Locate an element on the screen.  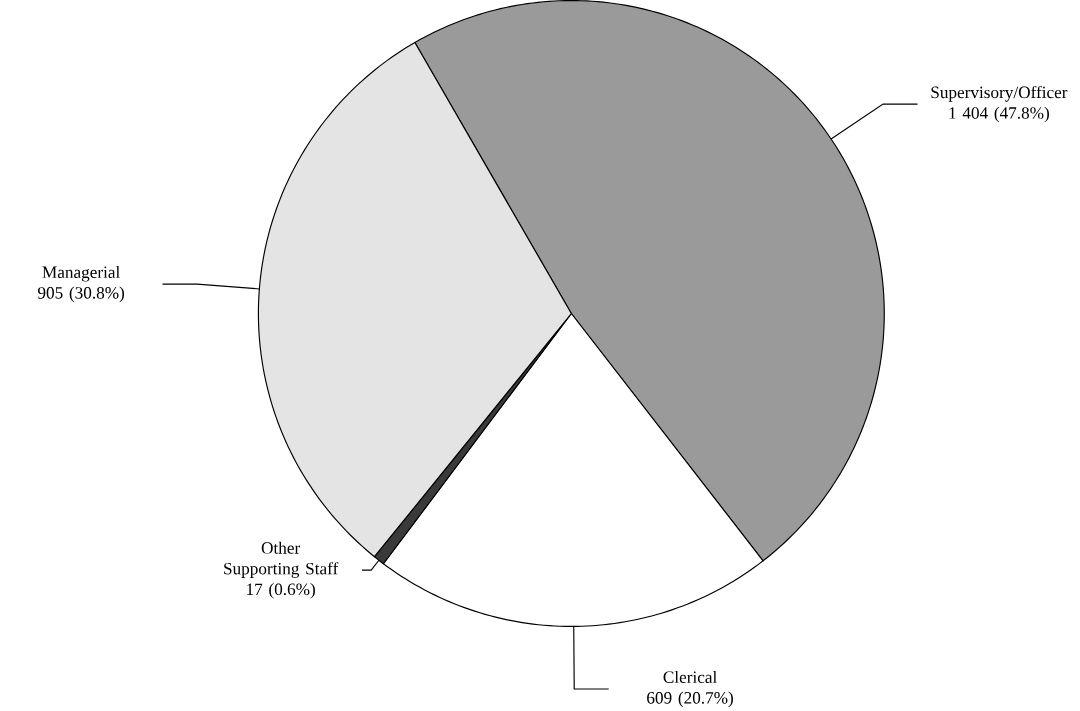
data-label: 17 (0.6%) is located at coordinates (281, 591).